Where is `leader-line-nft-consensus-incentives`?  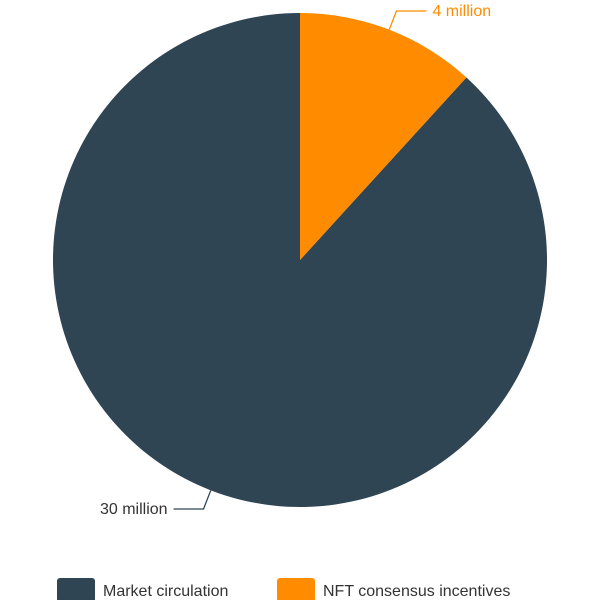 leader-line-nft-consensus-incentives is located at coordinates (407, 20).